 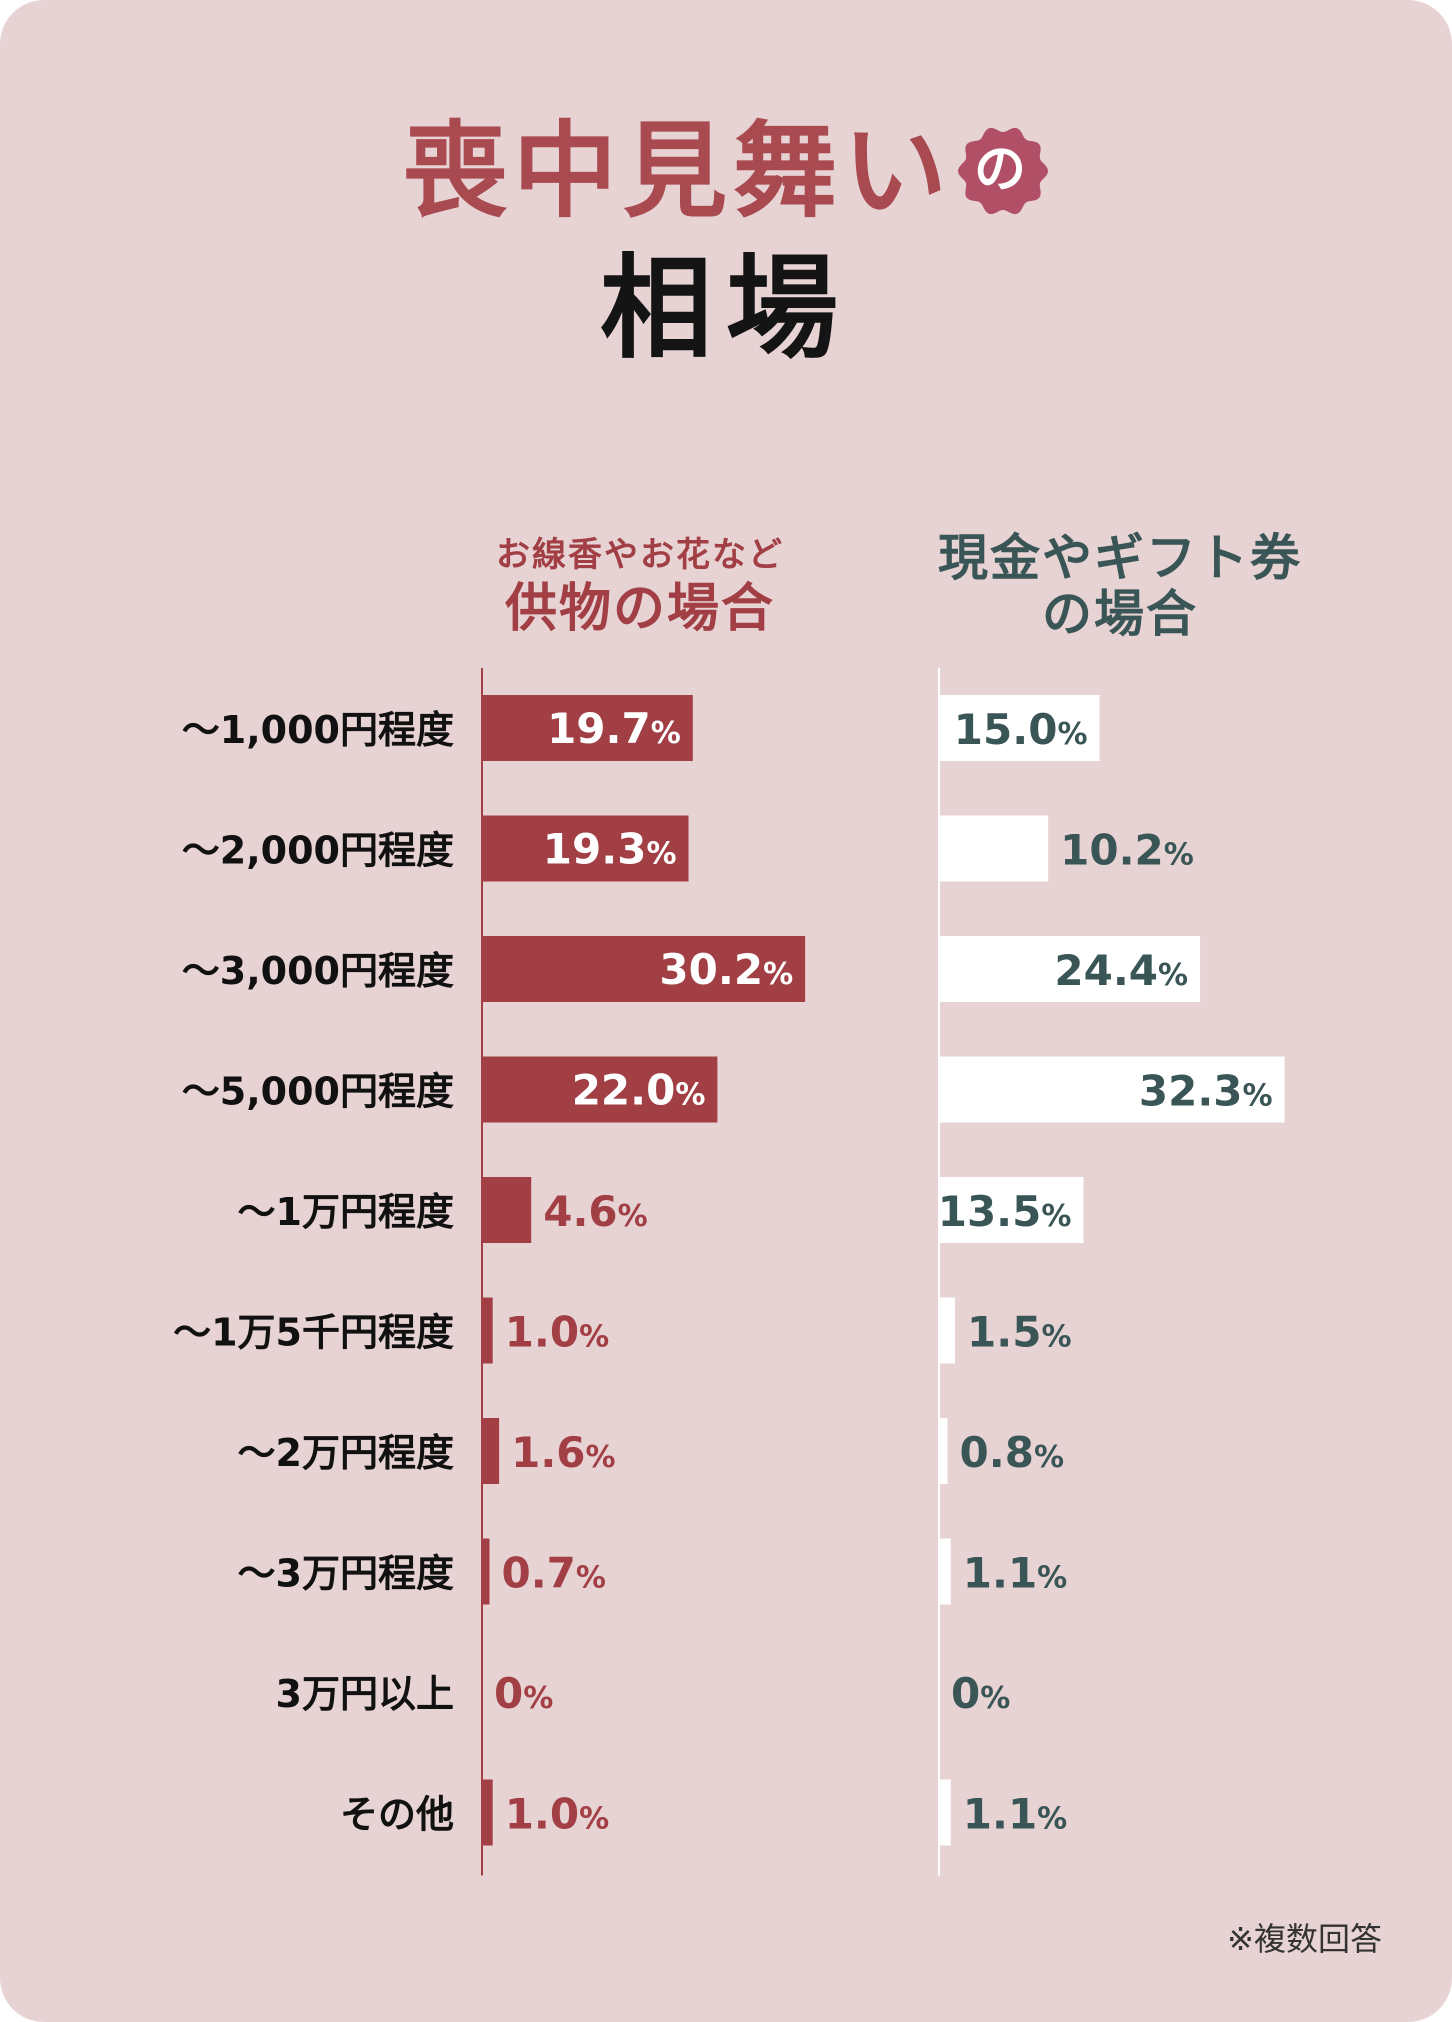 What do you see at coordinates (1120, 558) in the screenshot?
I see `cash-column-title-line-1: 現金やギフト券` at bounding box center [1120, 558].